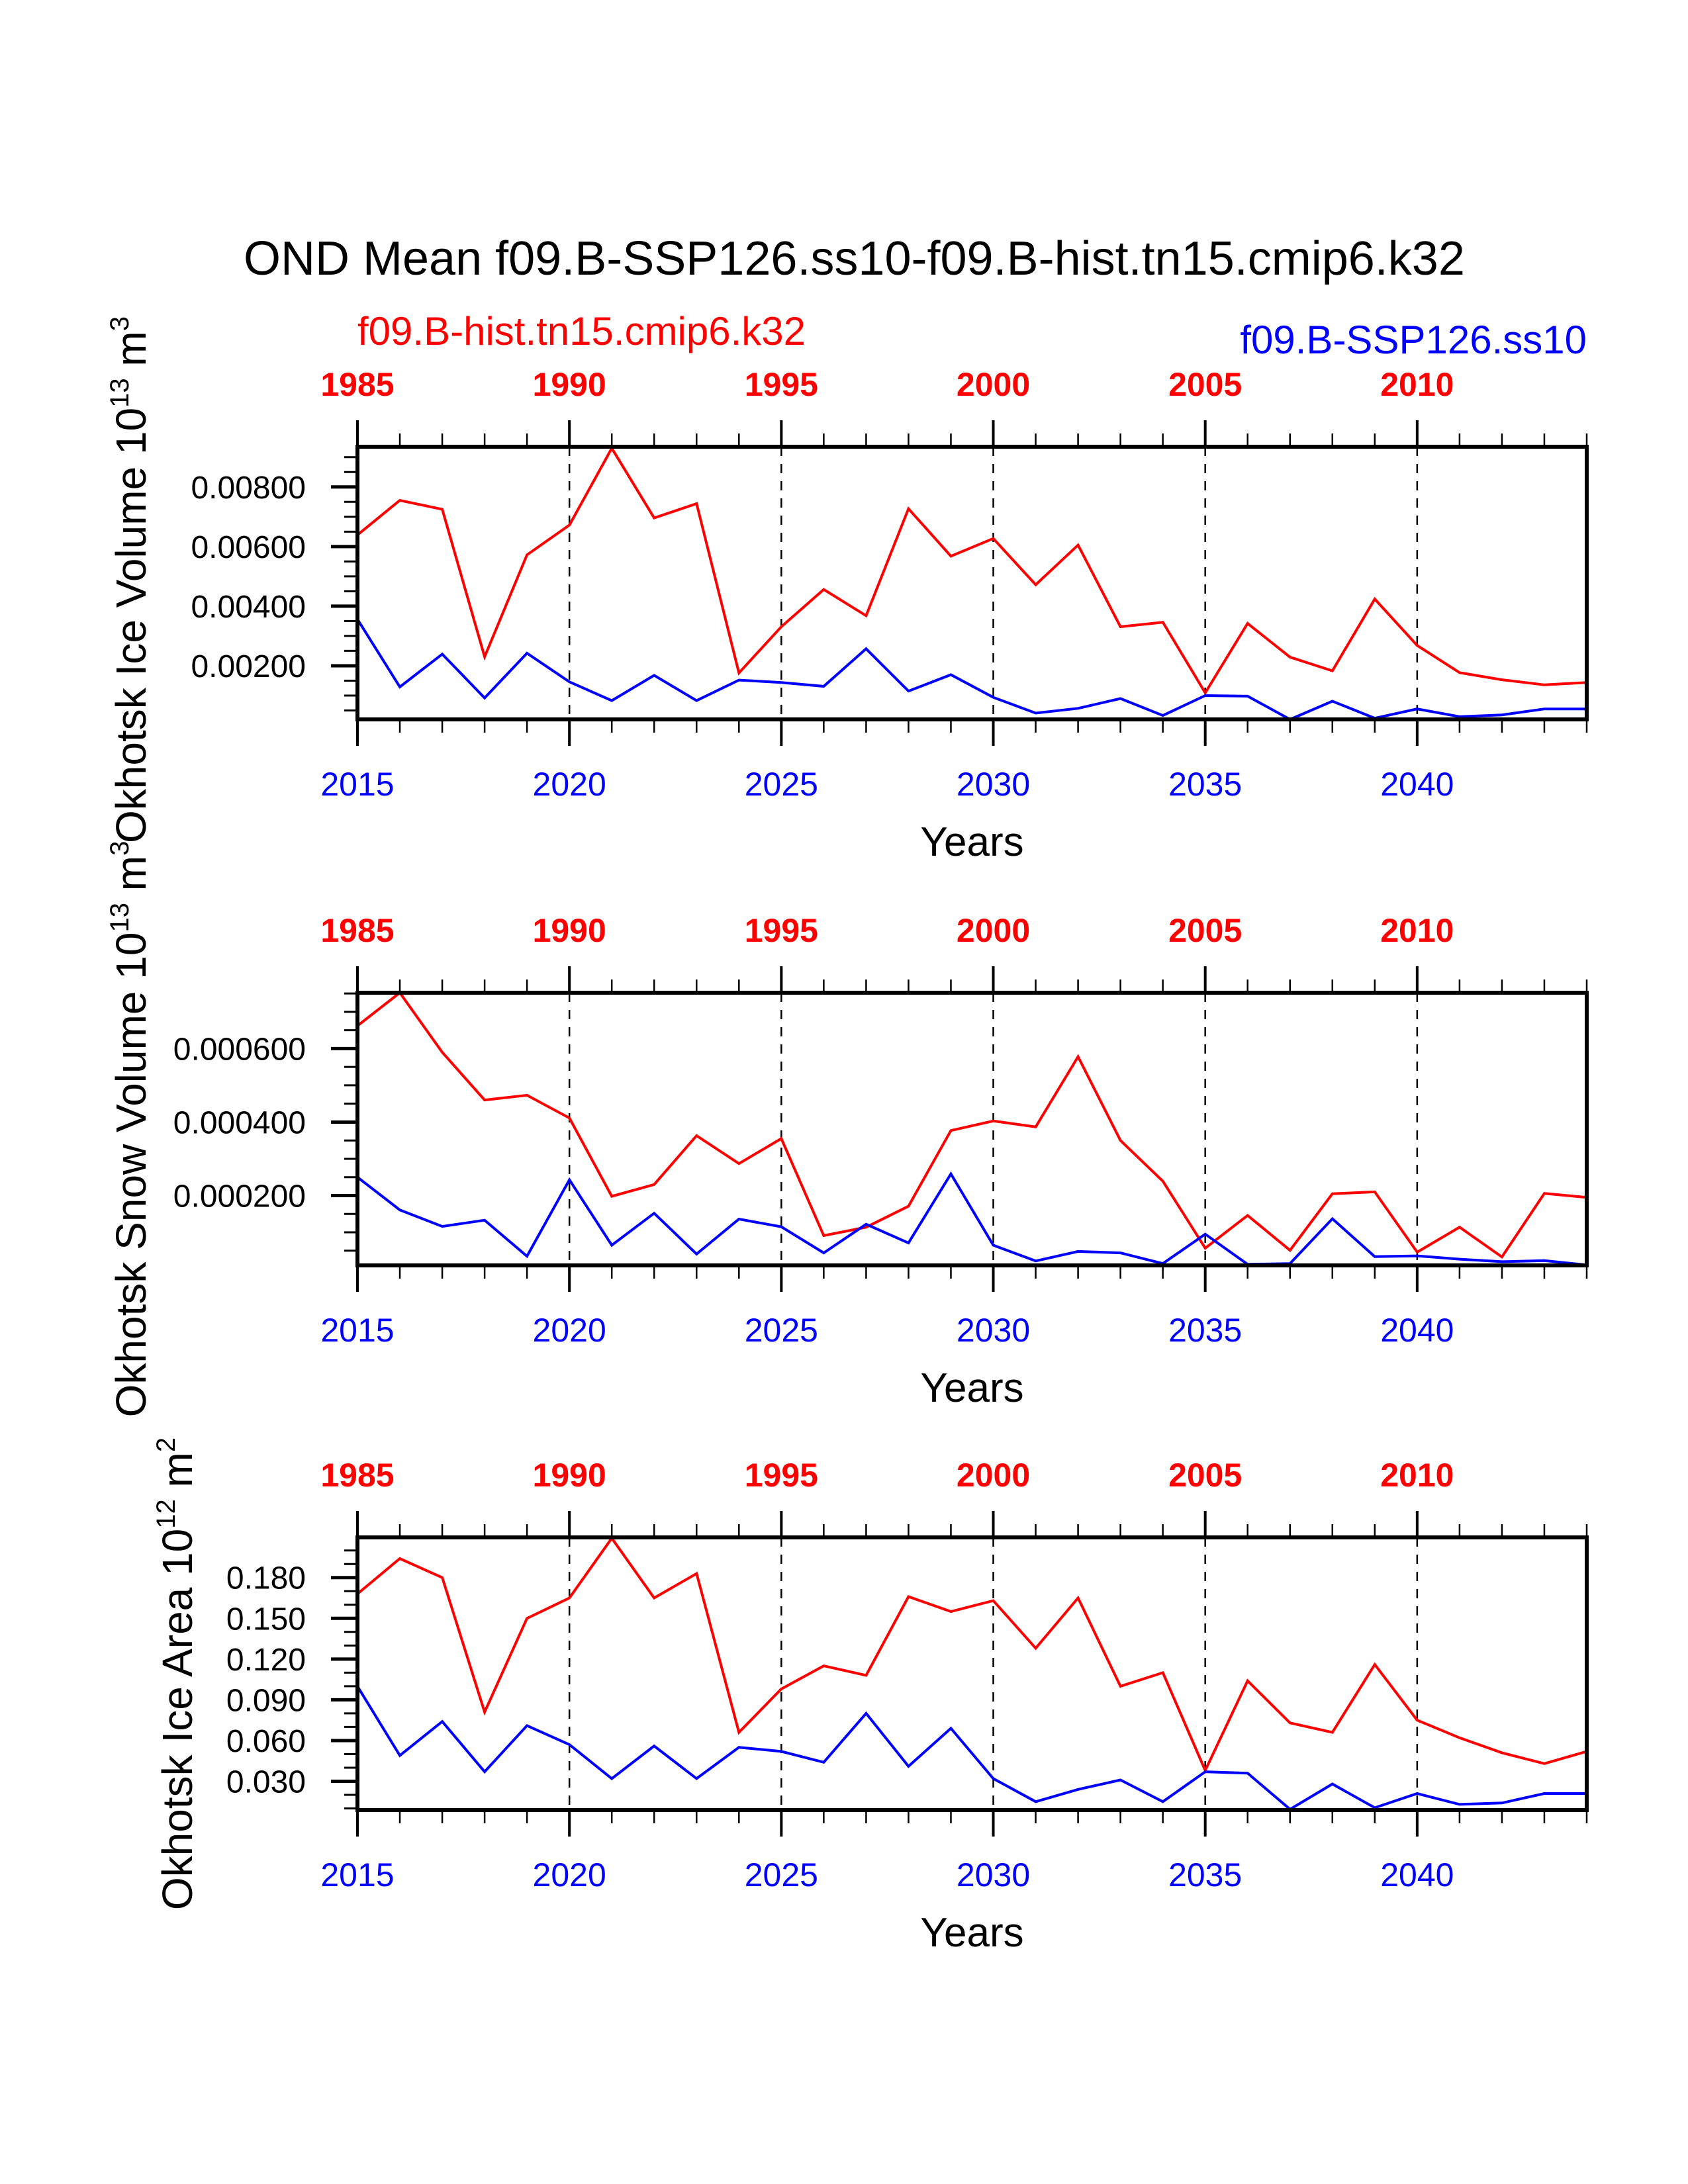 This screenshot has height=2184, width=1688. What do you see at coordinates (1413, 340) in the screenshot?
I see `legend-right-label: f09.B-SSP126.ss10` at bounding box center [1413, 340].